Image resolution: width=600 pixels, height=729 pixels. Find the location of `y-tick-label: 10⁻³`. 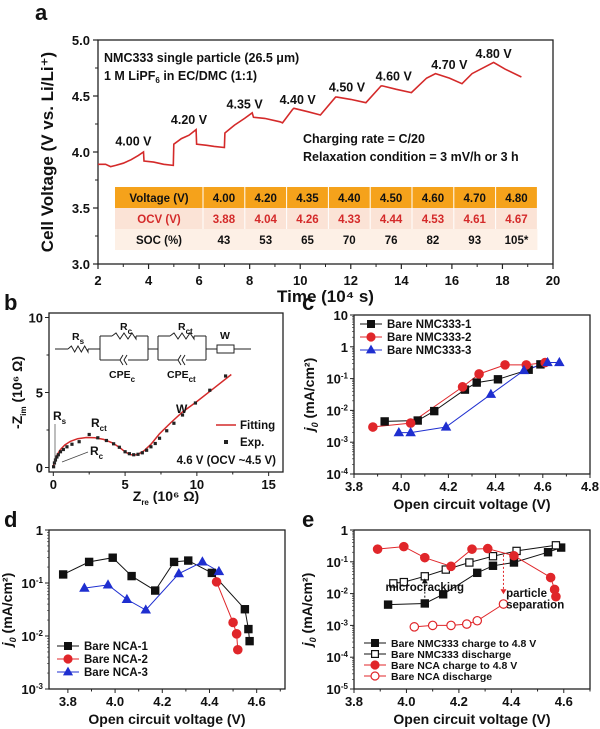

y-tick-label: 10⁻³ is located at coordinates (32, 689).